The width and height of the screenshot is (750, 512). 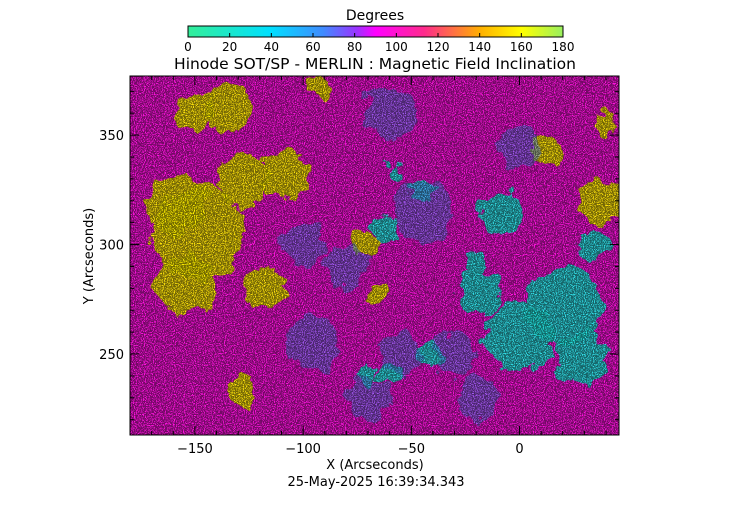 What do you see at coordinates (89, 256) in the screenshot?
I see `y-axis-label: Y (Arcseconds)` at bounding box center [89, 256].